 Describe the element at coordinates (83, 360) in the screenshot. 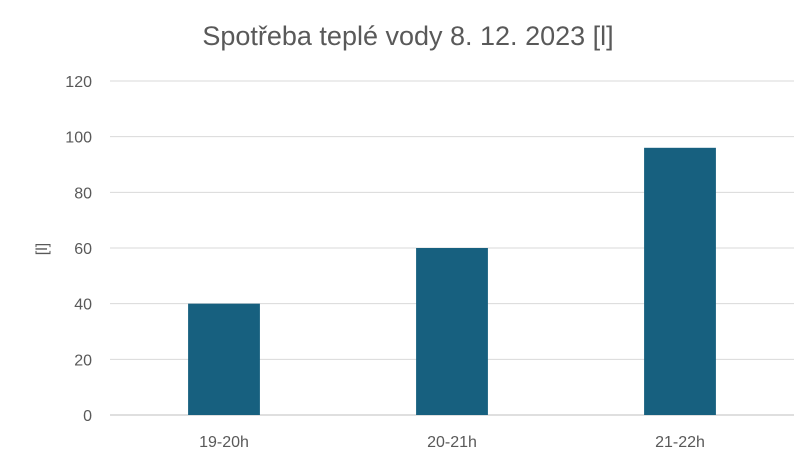

I see `y-tick-label: 20` at that location.